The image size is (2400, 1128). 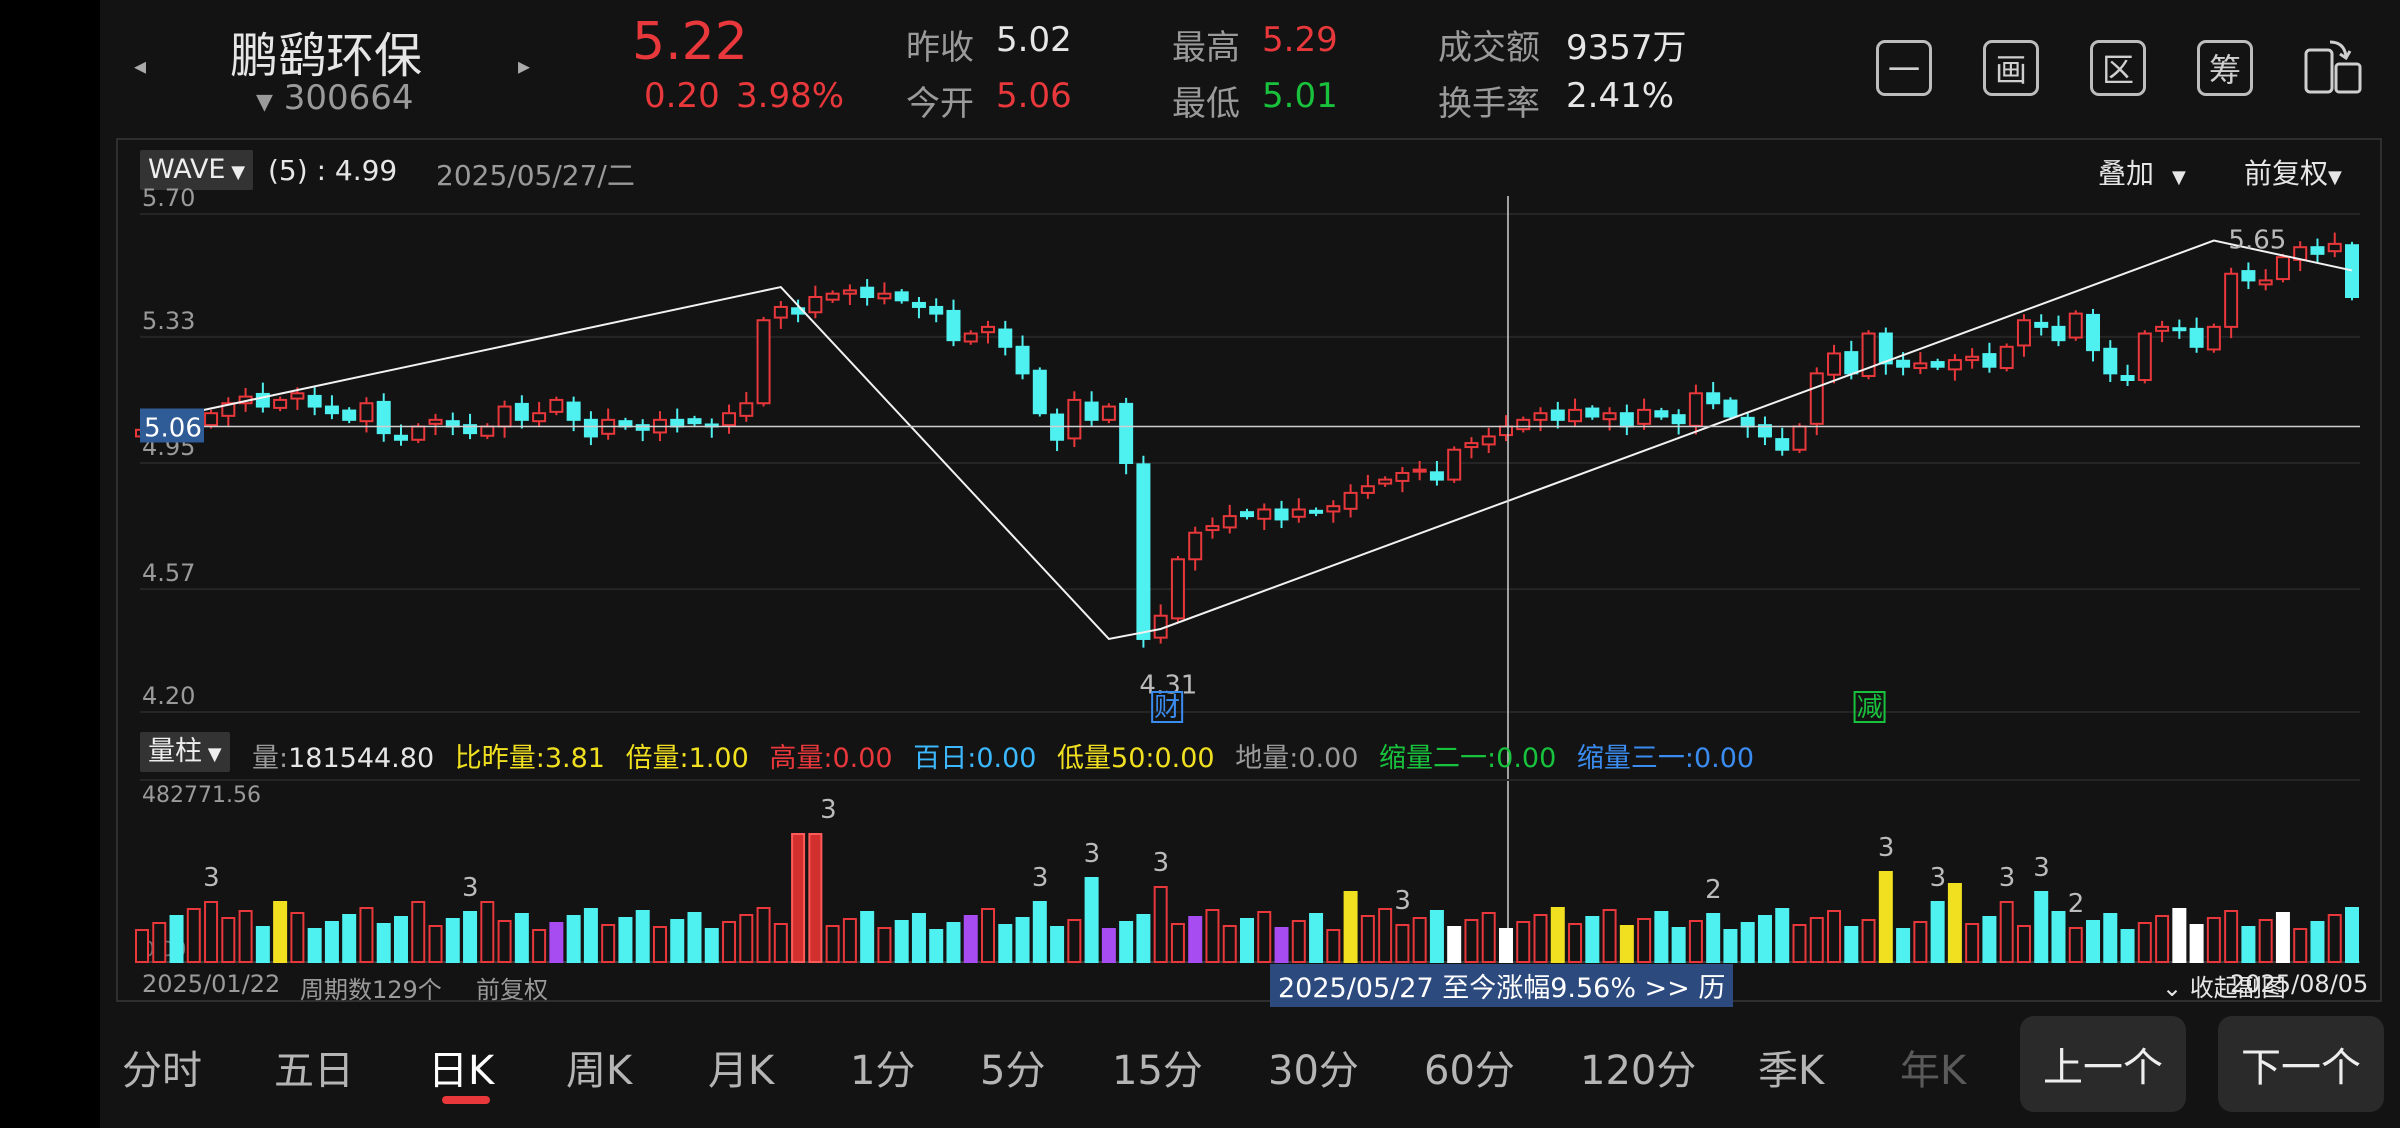 What do you see at coordinates (2172, 988) in the screenshot?
I see `chevron-down-icon: ⌄` at bounding box center [2172, 988].